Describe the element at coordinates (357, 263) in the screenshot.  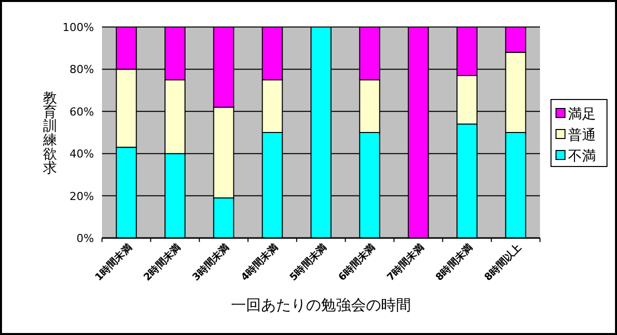
I see `x-tick-label: 6時間未満` at that location.